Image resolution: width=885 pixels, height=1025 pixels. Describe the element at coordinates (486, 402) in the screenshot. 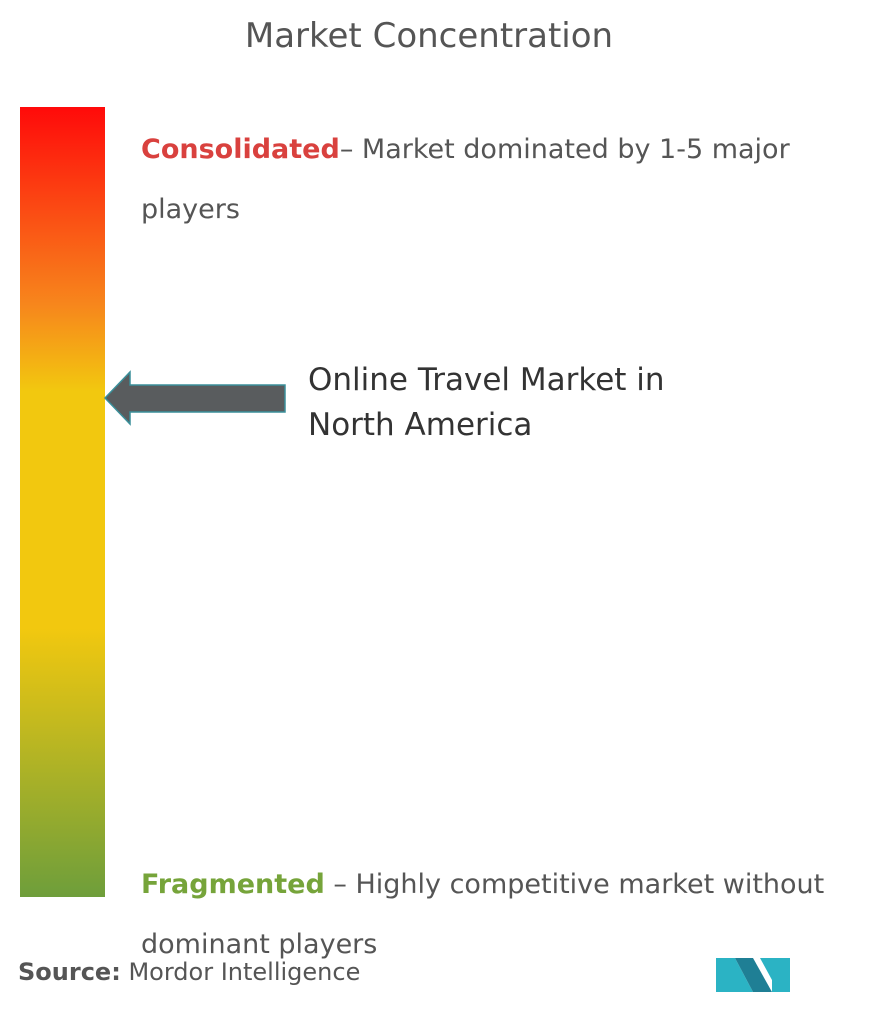

I see `market-label: Online Travel Market in North America` at that location.